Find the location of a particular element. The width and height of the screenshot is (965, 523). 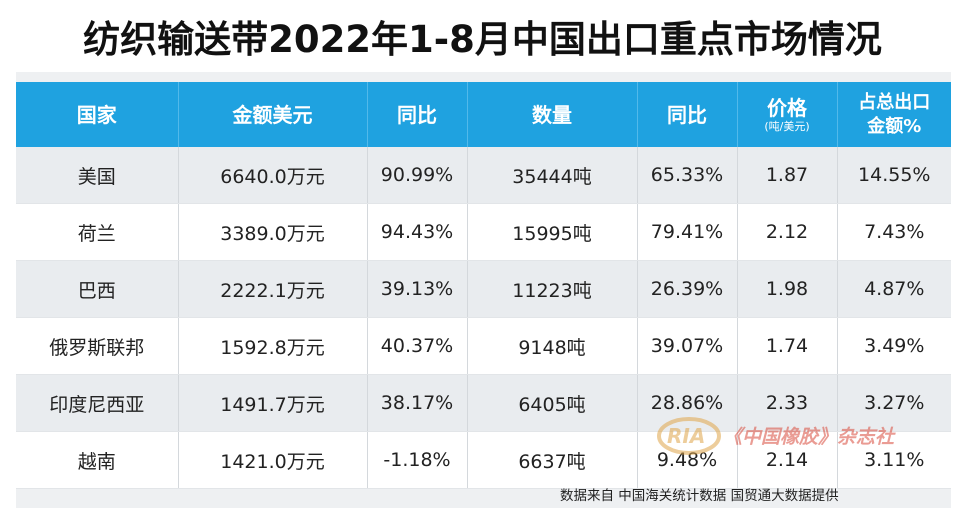

header-yoy-amount: 同比 is located at coordinates (417, 114).